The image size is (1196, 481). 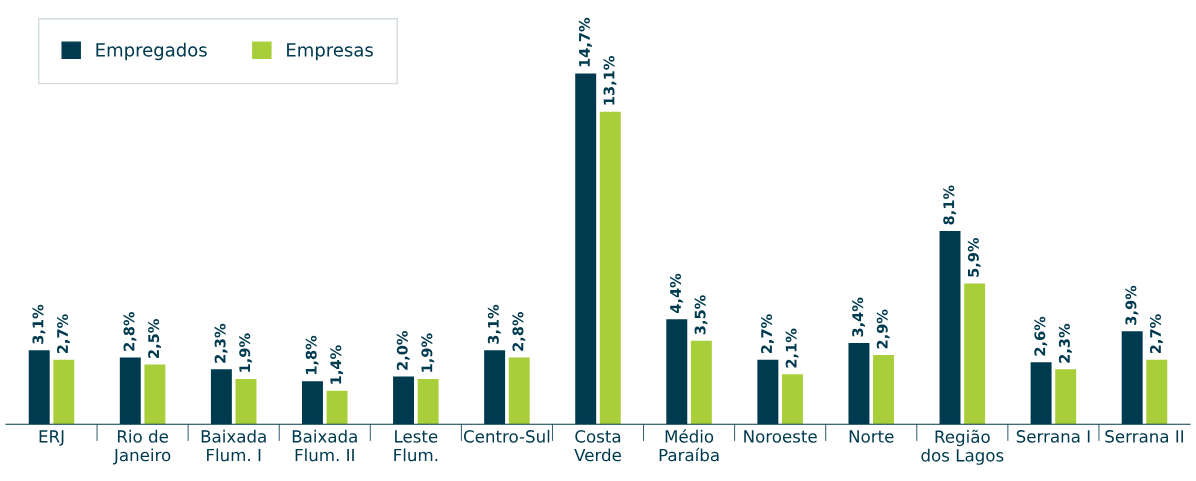 What do you see at coordinates (142, 447) in the screenshot?
I see `x-tick-label: Rio de Janeiro` at bounding box center [142, 447].